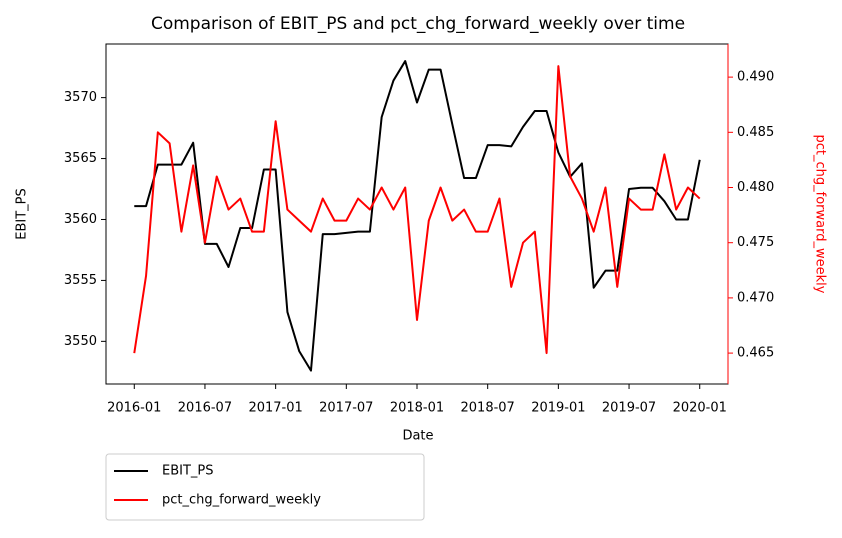  What do you see at coordinates (80, 219) in the screenshot?
I see `y-tick-label: 3560` at bounding box center [80, 219].